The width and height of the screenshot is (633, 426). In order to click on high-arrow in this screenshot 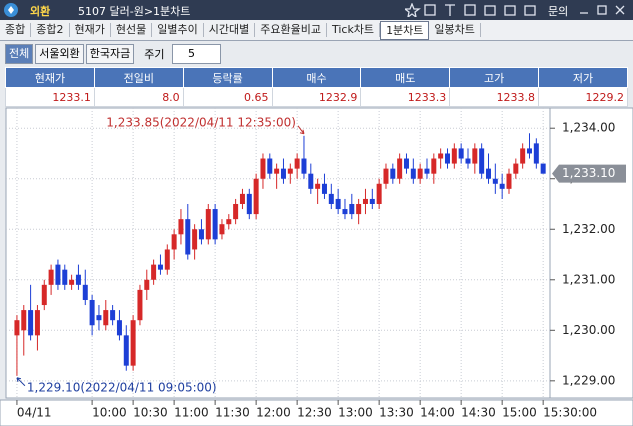, I will do `click(301, 130)`.